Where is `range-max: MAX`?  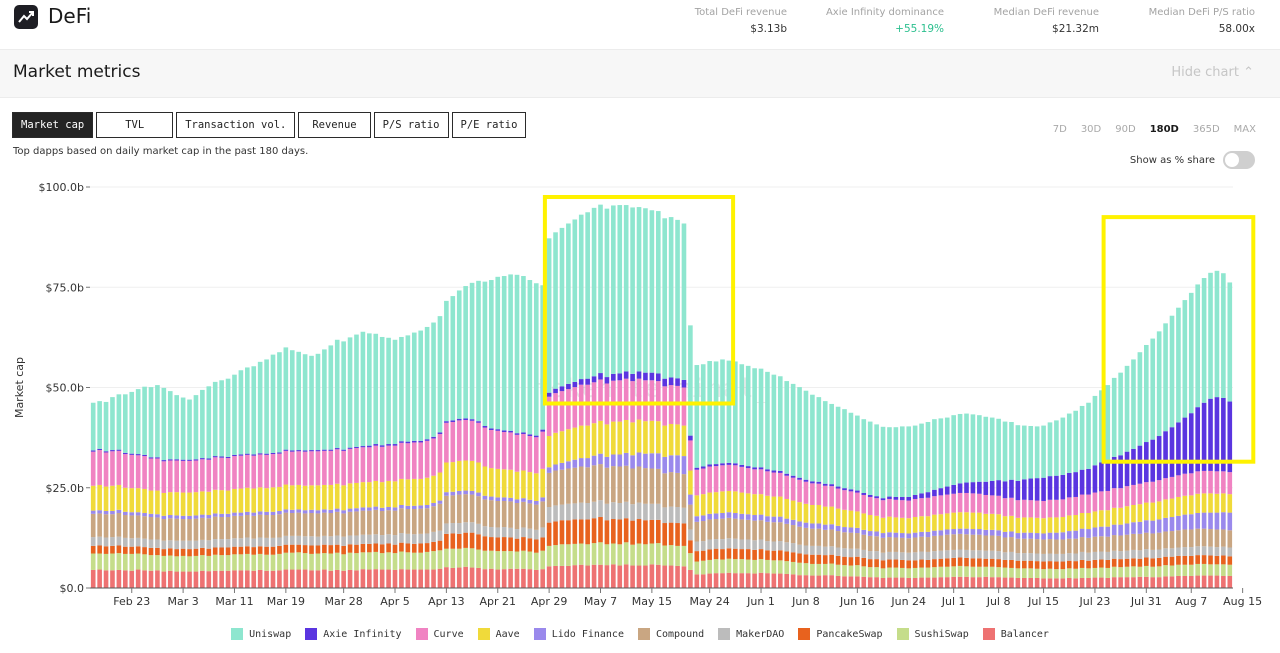
range-max: MAX is located at coordinates (1244, 129).